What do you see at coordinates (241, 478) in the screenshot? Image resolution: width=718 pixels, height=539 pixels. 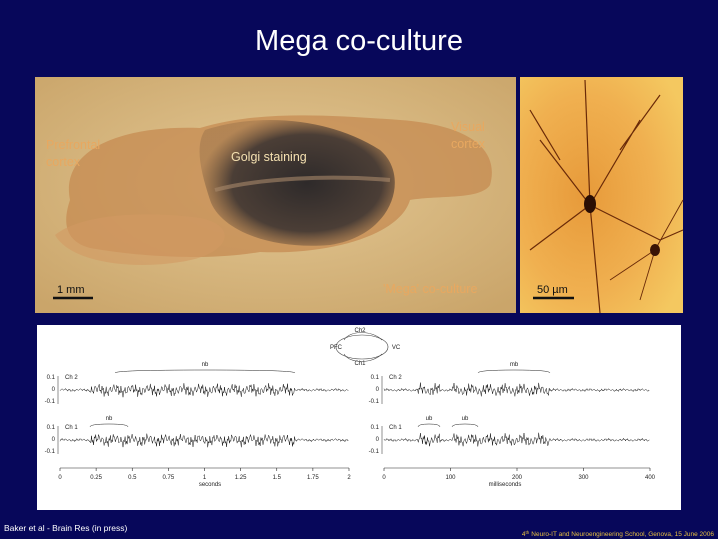 I see `x-tick-label: 1.25` at bounding box center [241, 478].